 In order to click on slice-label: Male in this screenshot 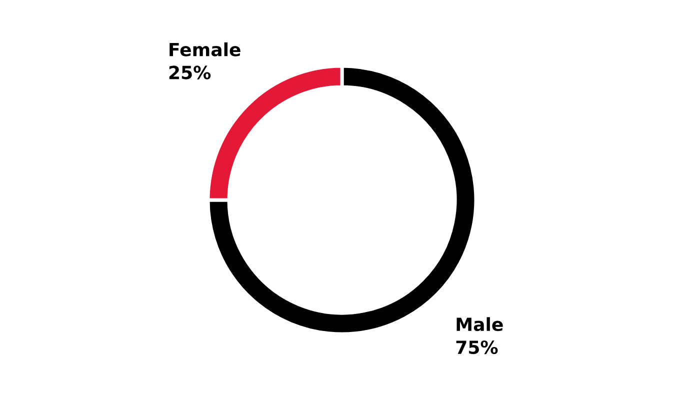, I will do `click(479, 324)`.